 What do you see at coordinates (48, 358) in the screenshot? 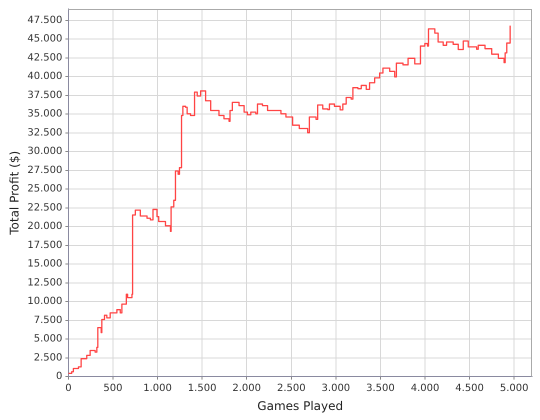
I see `y-tick-label: 2.500` at bounding box center [48, 358].